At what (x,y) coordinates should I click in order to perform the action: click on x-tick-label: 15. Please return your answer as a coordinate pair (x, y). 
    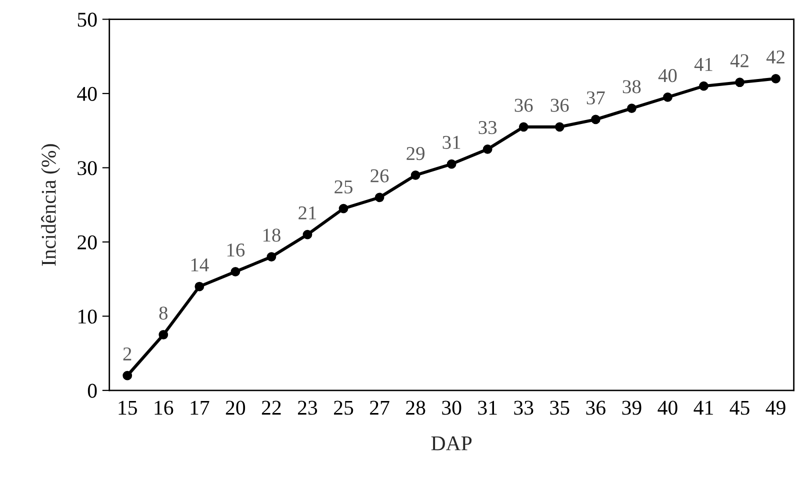
    Looking at the image, I should click on (127, 407).